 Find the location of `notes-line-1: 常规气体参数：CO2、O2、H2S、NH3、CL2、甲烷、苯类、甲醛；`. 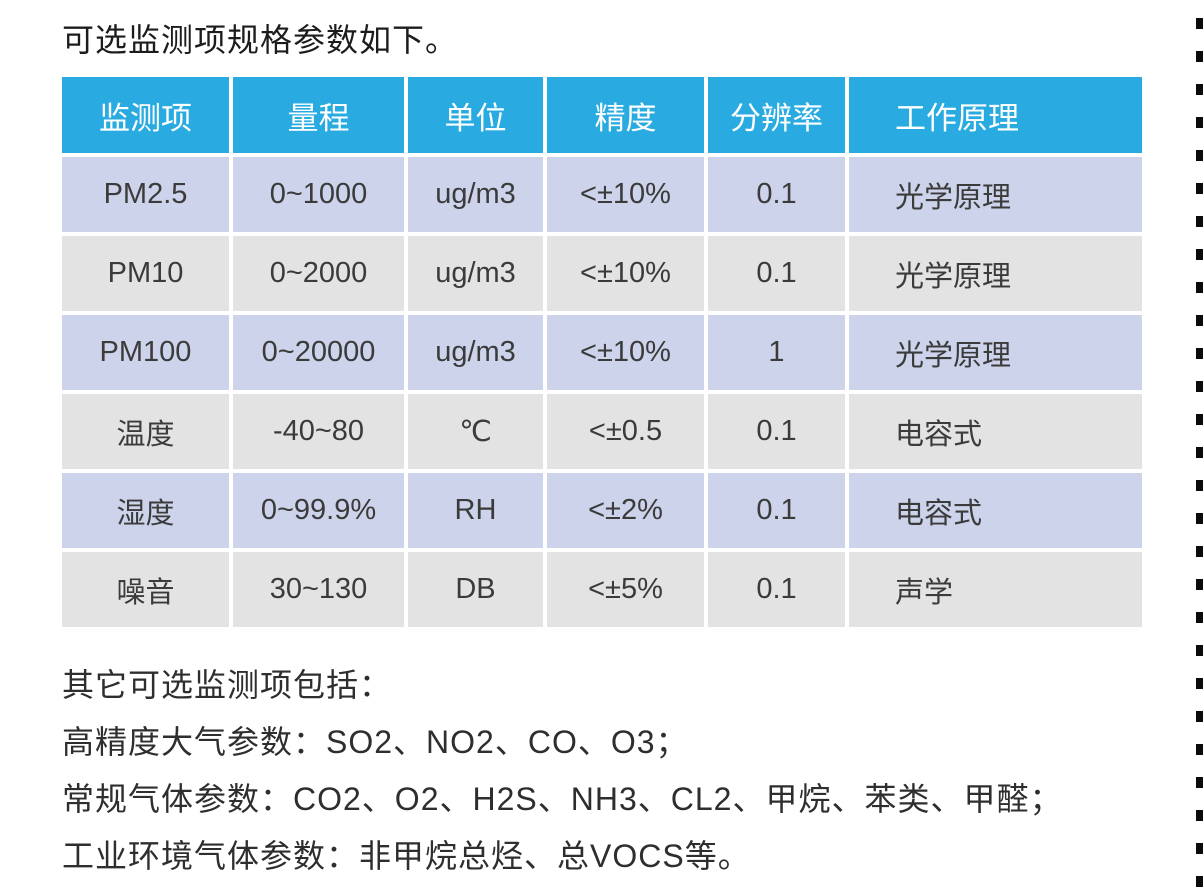

notes-line-1: 常规气体参数：CO2、O2、H2S、NH3、CL2、甲烷、苯类、甲醛； is located at coordinates (562, 799).